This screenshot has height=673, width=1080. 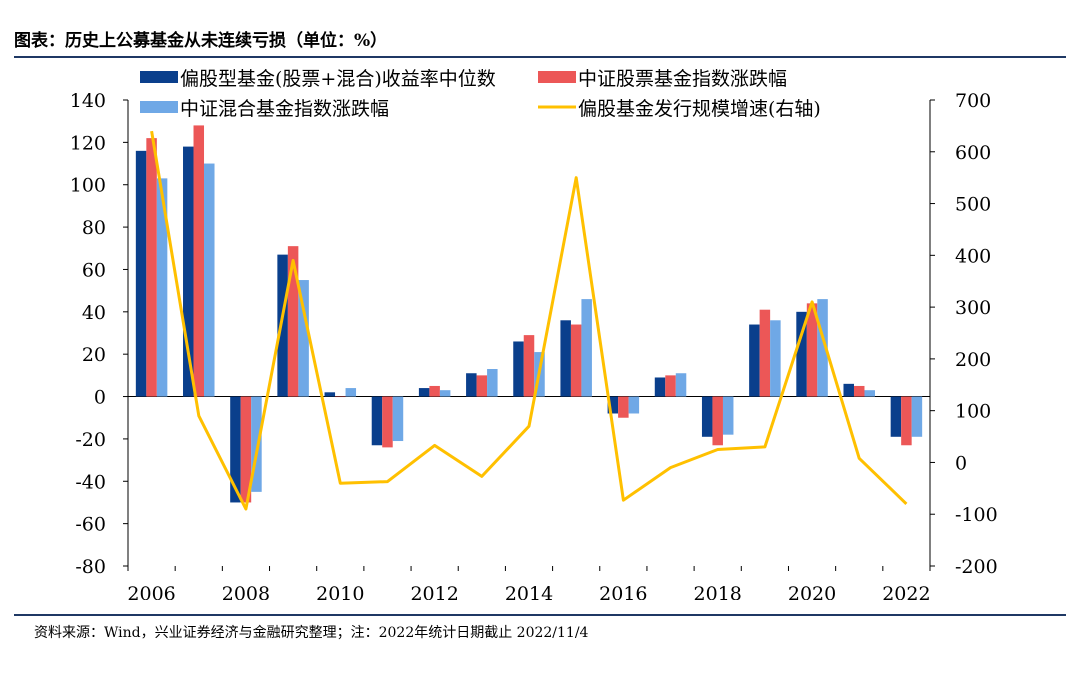 I want to click on x-tick-label: 2006, so click(x=151, y=591).